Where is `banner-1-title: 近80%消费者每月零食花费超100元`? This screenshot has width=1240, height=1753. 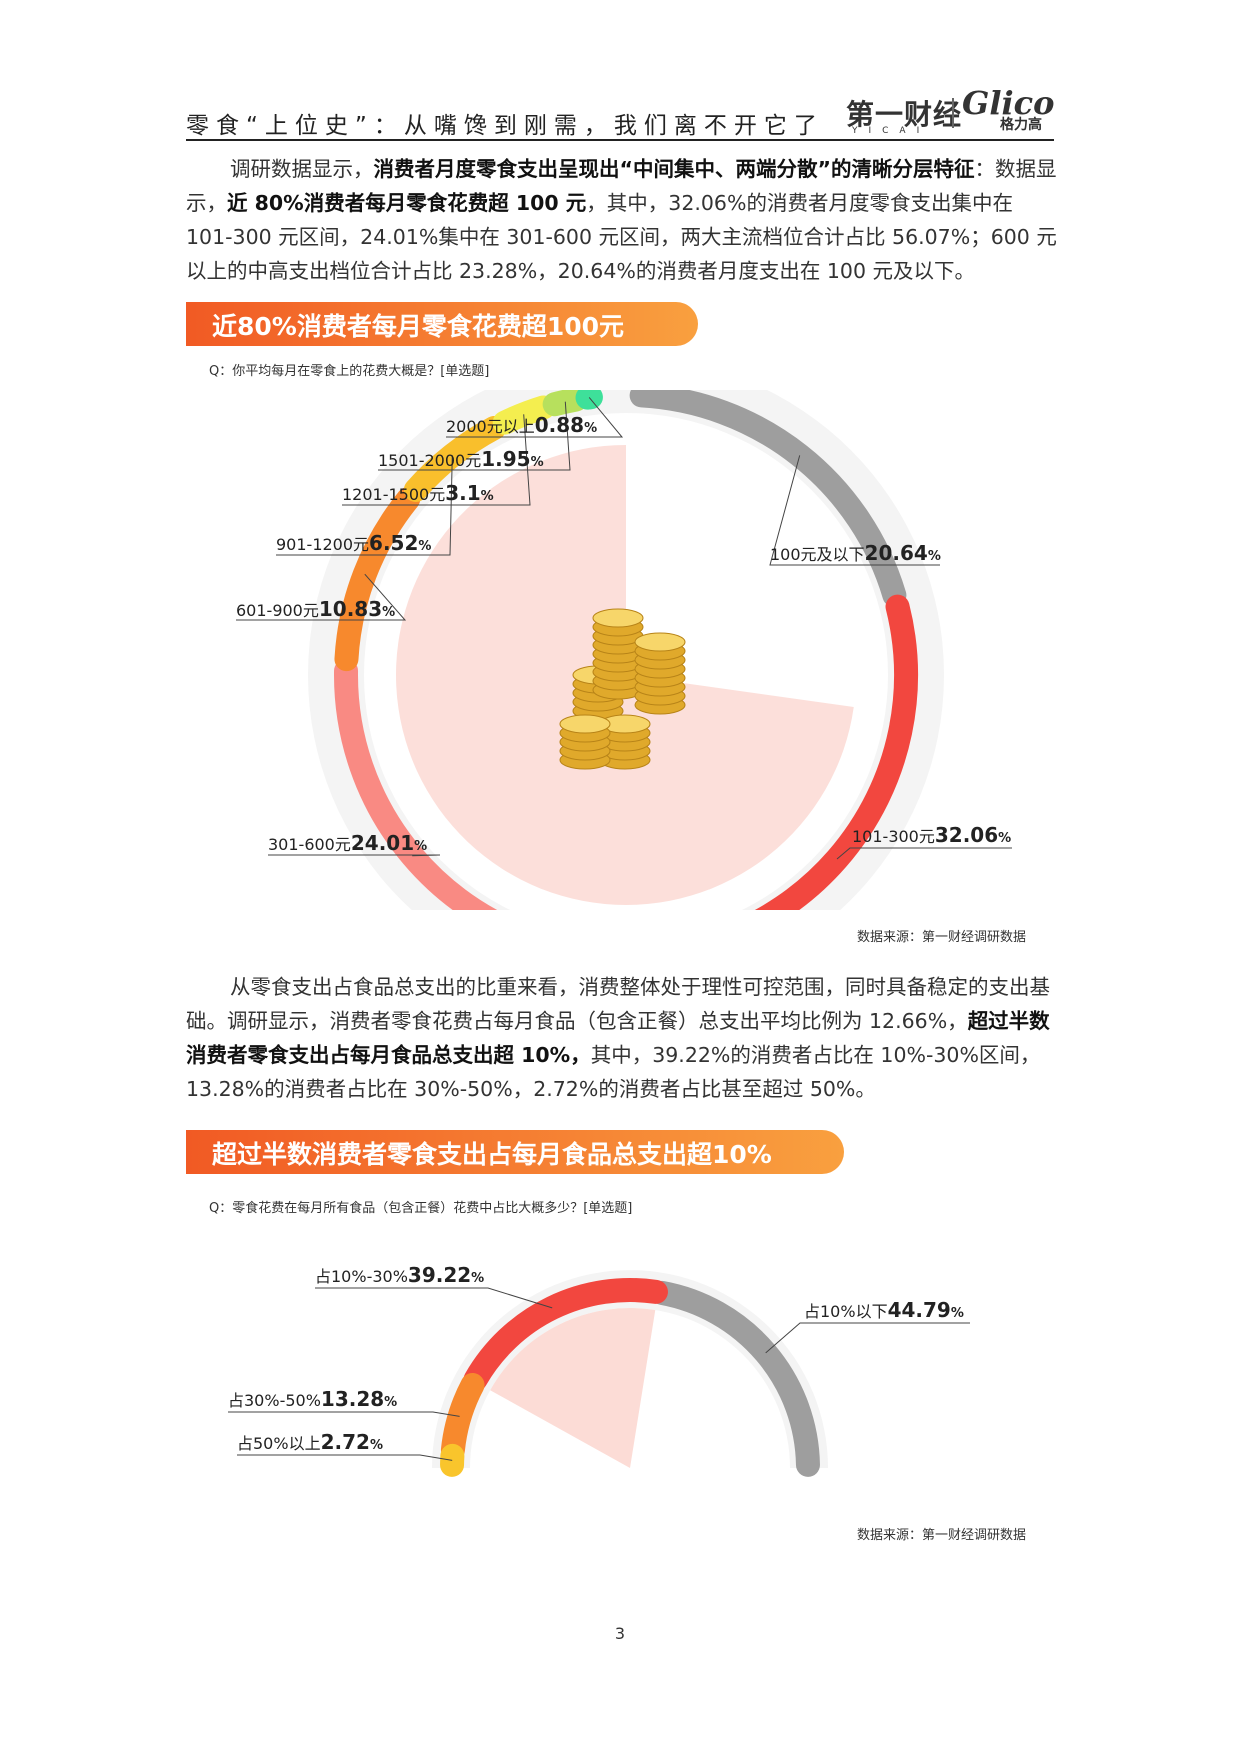 banner-1-title: 近80%消费者每月零食花费超100元 is located at coordinates (418, 326).